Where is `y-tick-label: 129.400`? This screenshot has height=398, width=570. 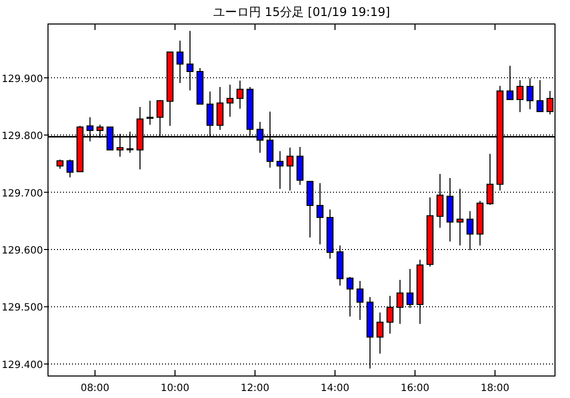 y-tick-label: 129.400 is located at coordinates (22, 365).